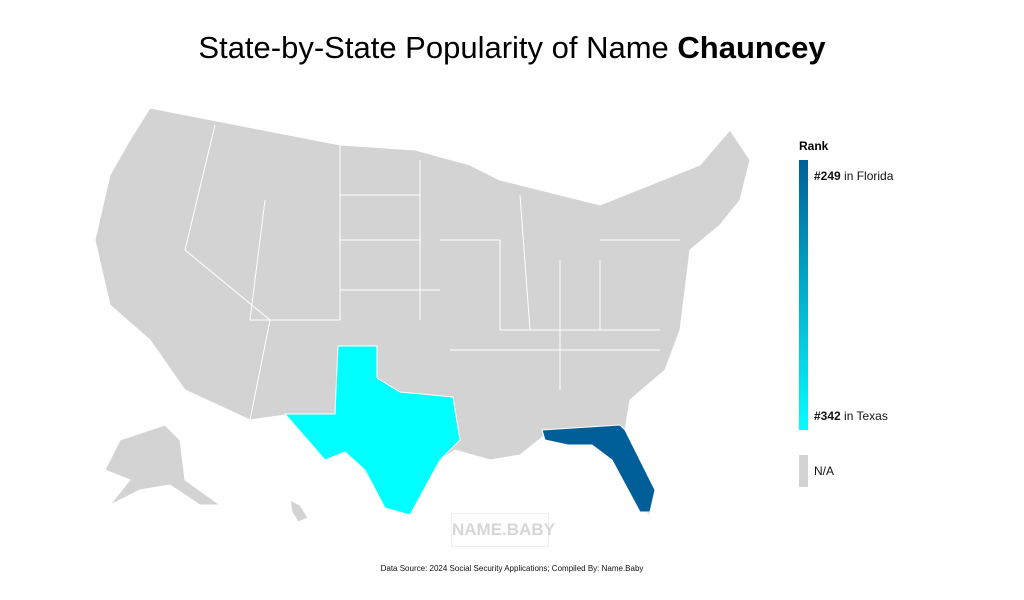  I want to click on watermark-logo: NAME.BABY, so click(503, 530).